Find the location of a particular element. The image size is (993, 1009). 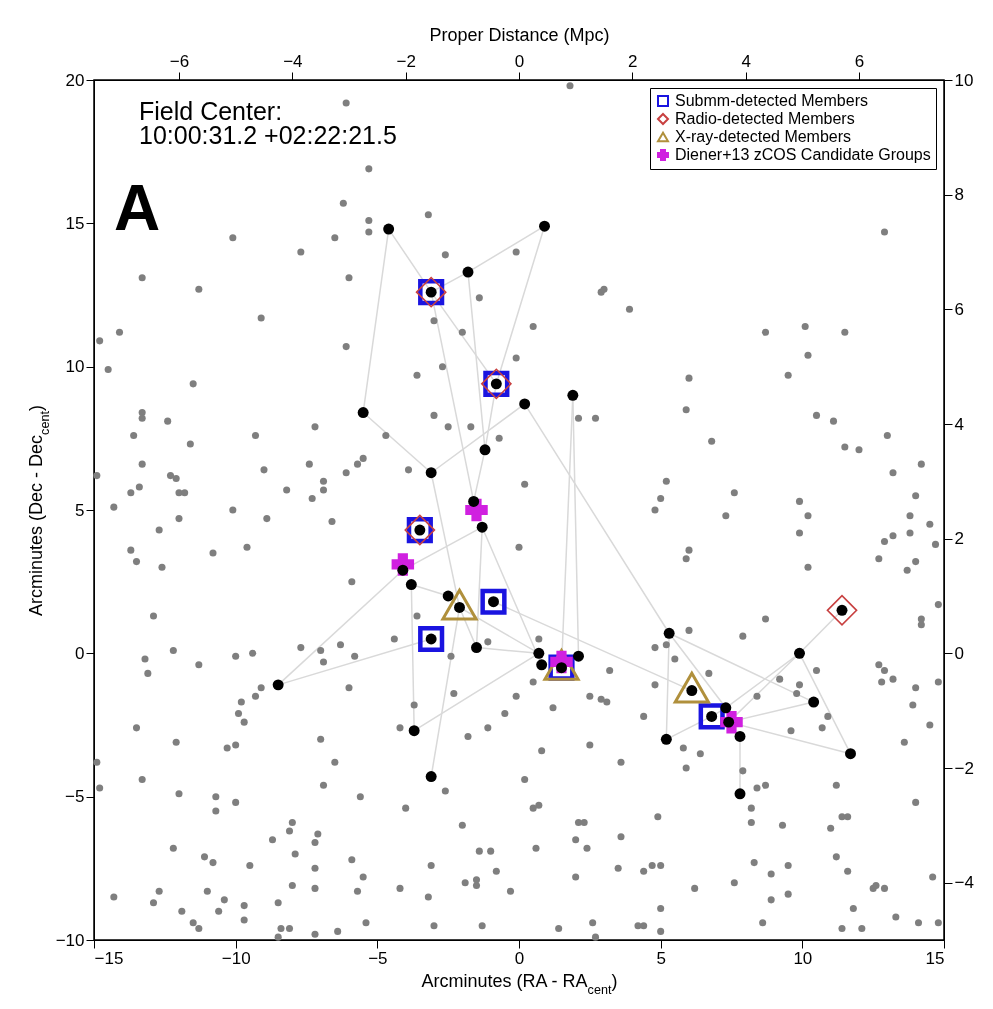

x-tick-label: −10 is located at coordinates (236, 958).